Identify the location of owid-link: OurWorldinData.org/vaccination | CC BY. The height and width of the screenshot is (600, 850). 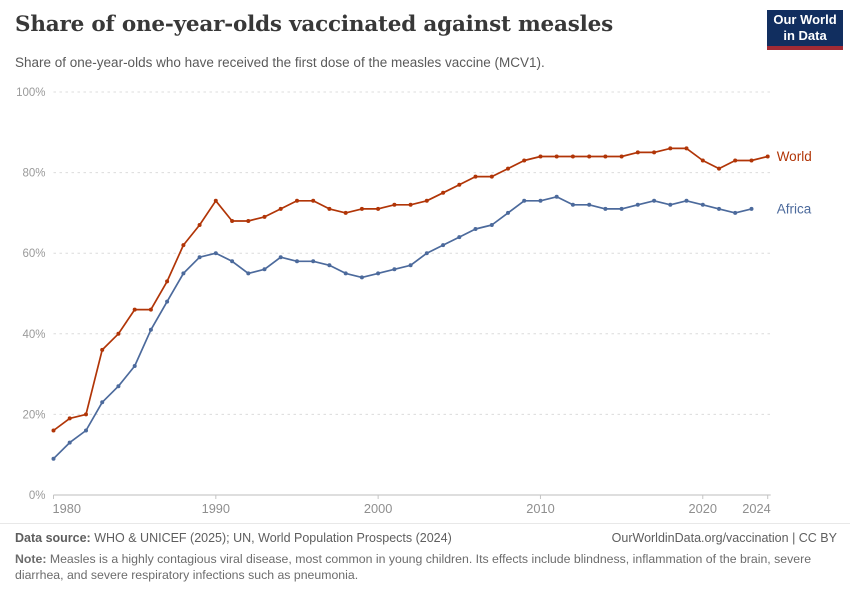
(724, 538).